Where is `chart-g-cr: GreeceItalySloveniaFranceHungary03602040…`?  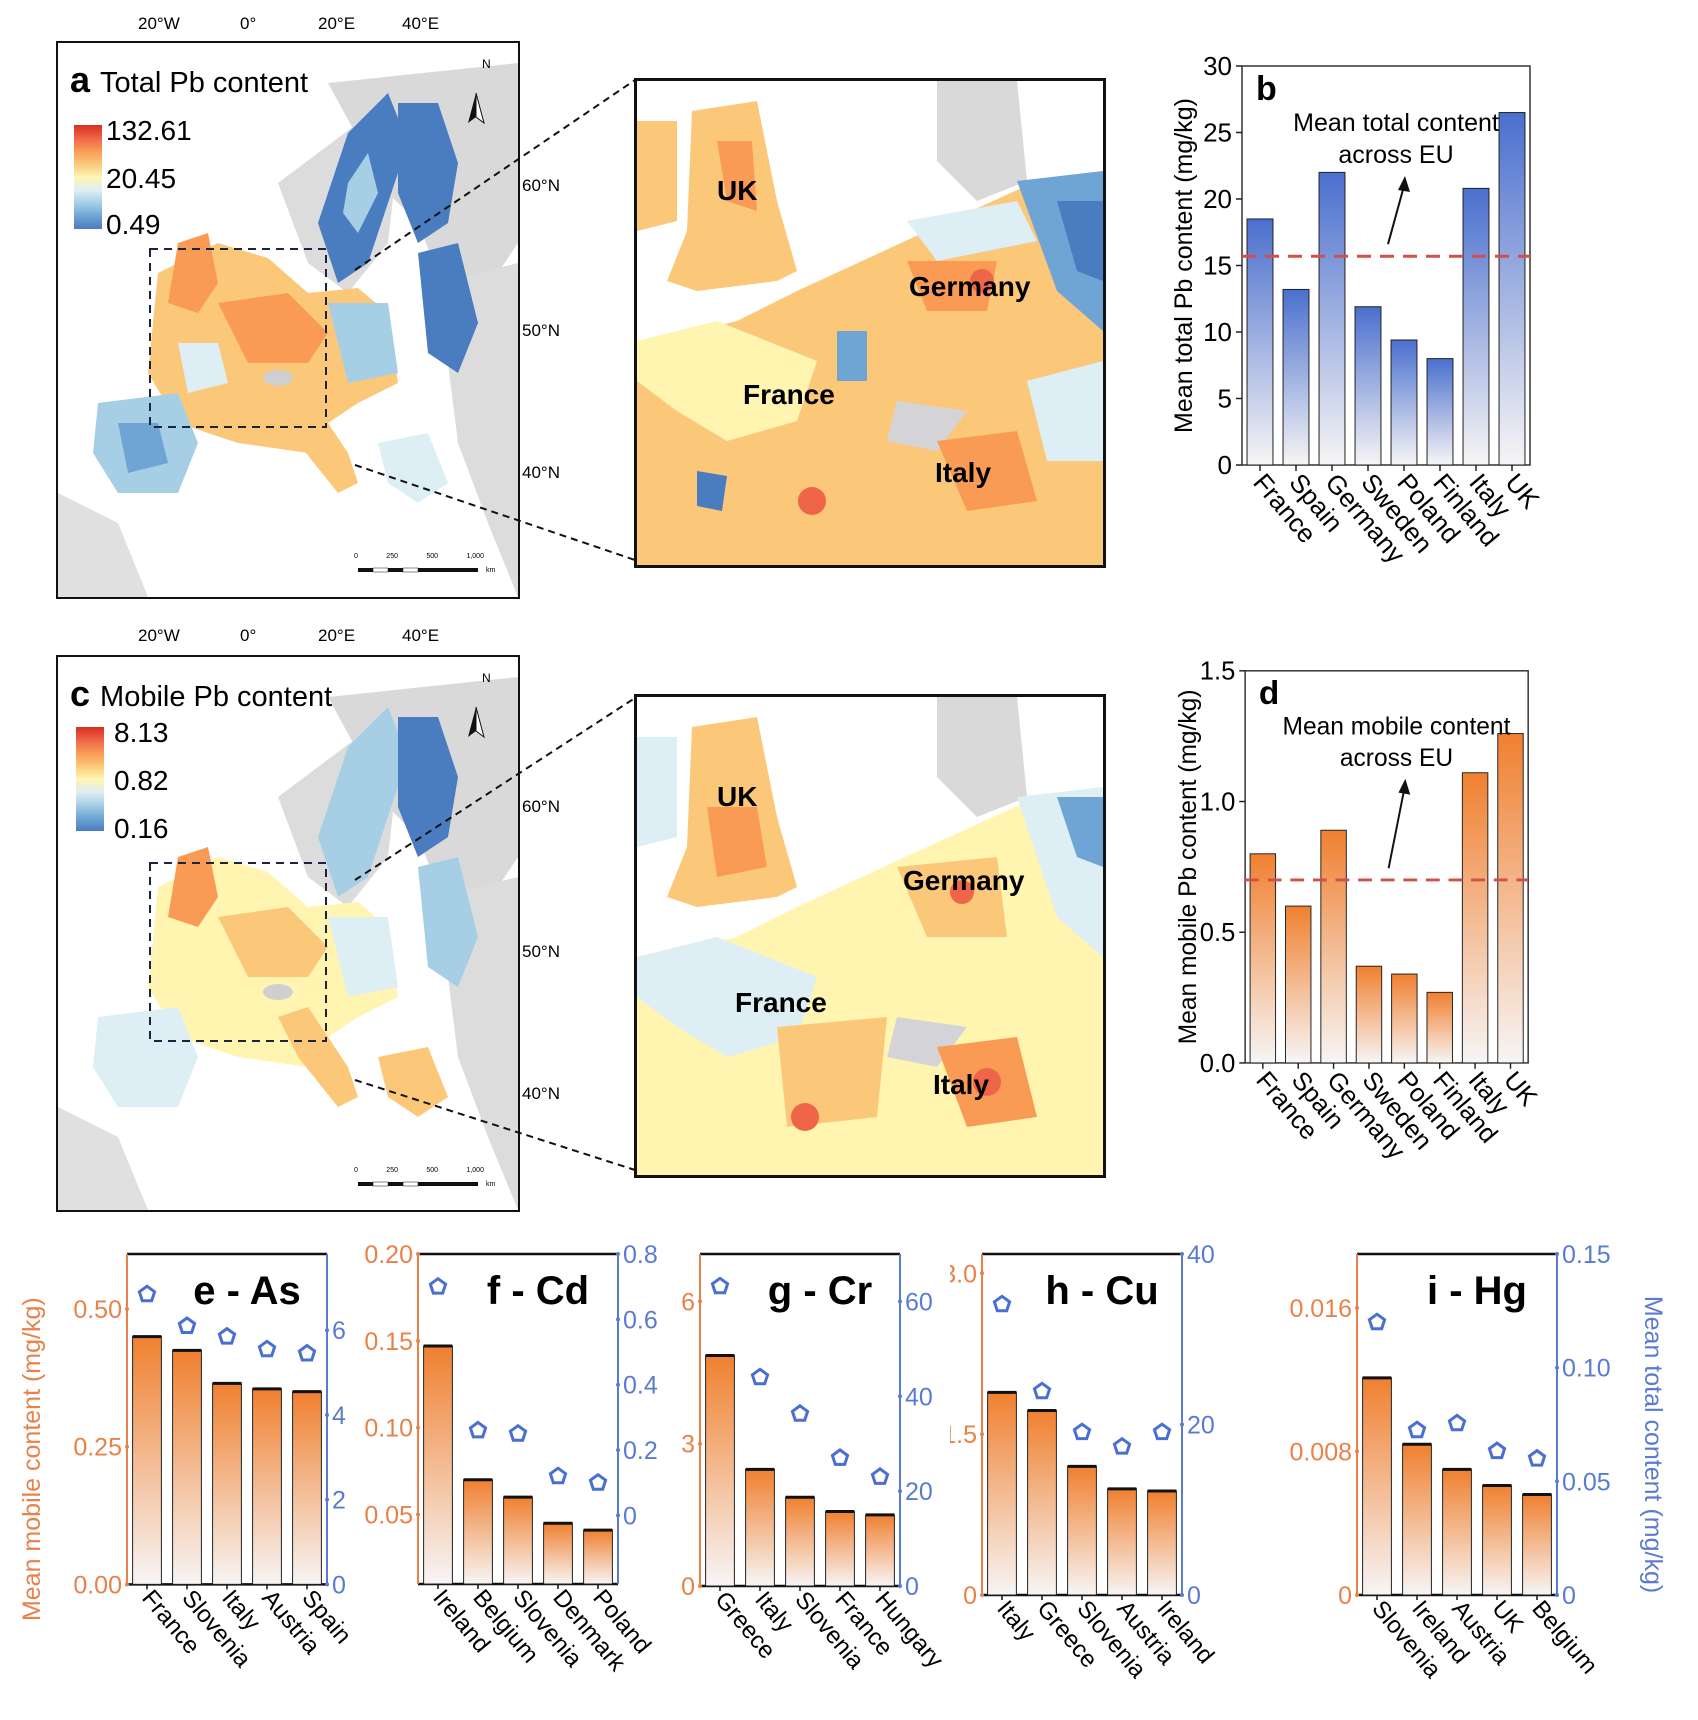 chart-g-cr: GreeceItalySloveniaFranceHungary03602040… is located at coordinates (814, 1463).